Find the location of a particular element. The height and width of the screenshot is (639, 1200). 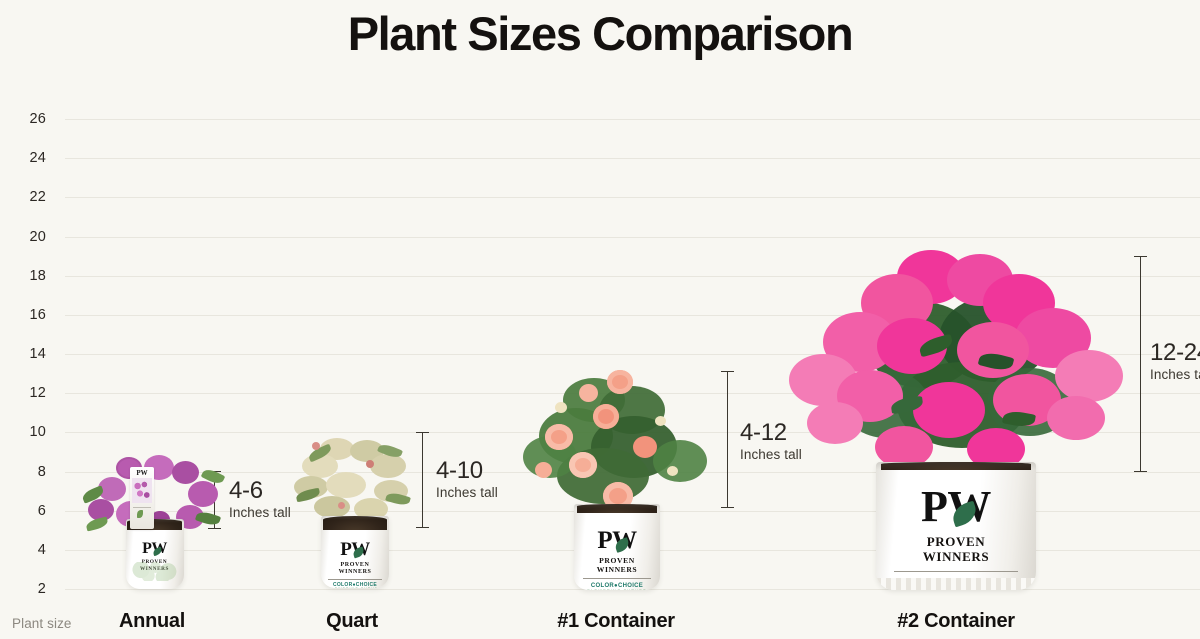

measurement-label-container-2: 12-24 Inches tall is located at coordinates (1175, 361).